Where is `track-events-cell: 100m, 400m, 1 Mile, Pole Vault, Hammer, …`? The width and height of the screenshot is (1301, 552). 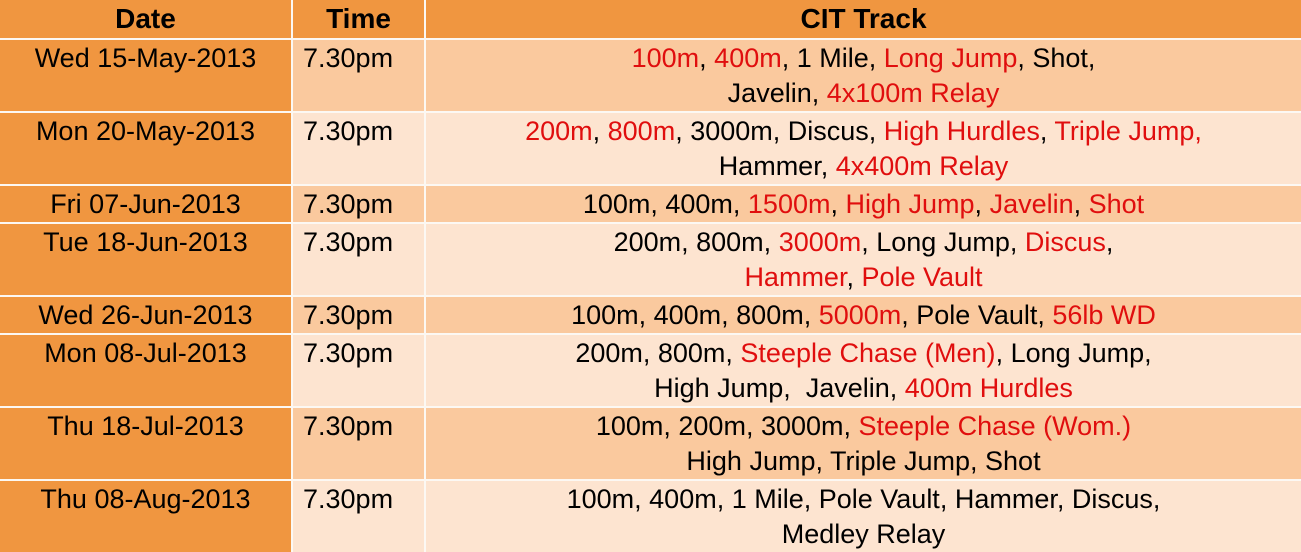
track-events-cell: 100m, 400m, 1 Mile, Pole Vault, Hammer, … is located at coordinates (862, 515).